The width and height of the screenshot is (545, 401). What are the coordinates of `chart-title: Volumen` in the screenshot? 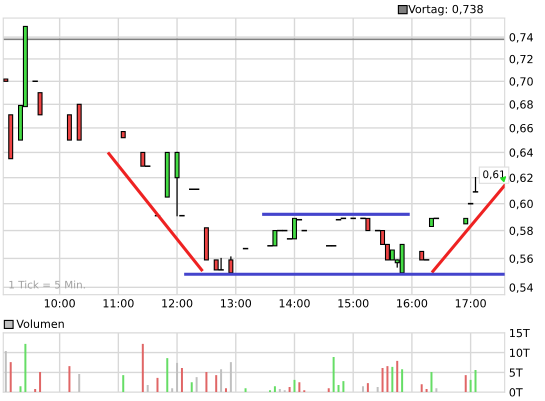 It's located at (40, 323).